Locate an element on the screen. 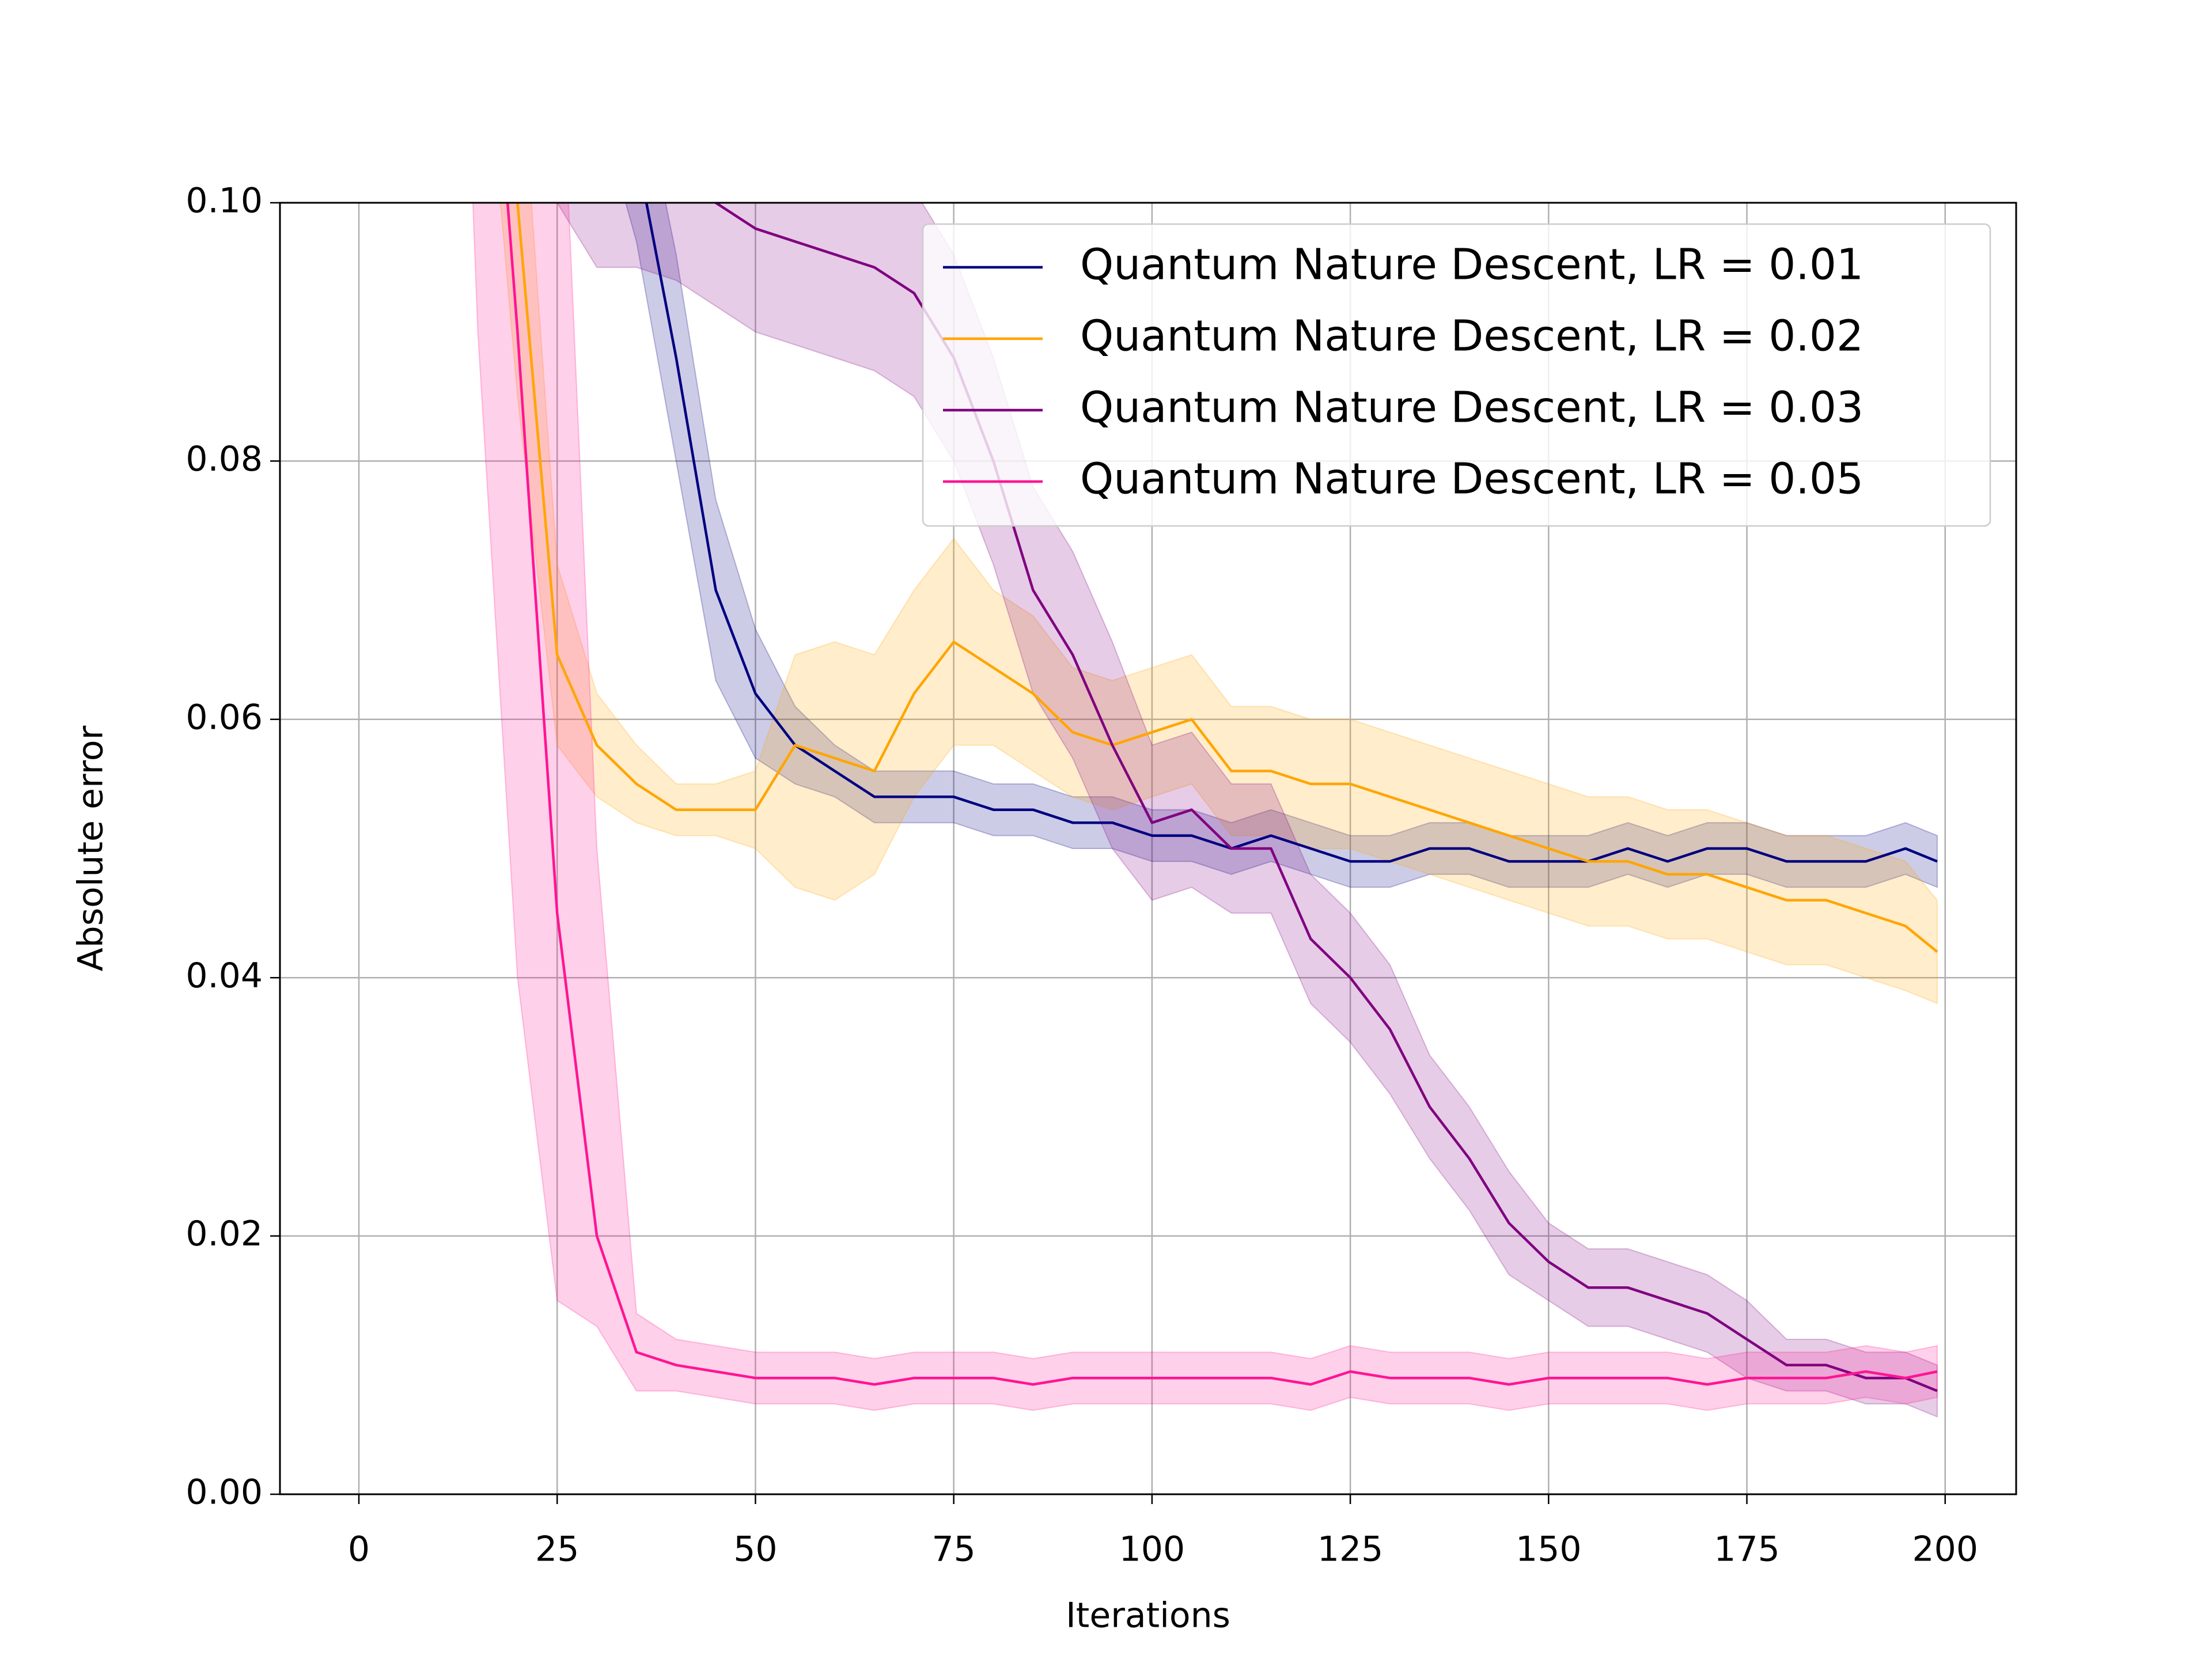  legend-box is located at coordinates (1456, 375).